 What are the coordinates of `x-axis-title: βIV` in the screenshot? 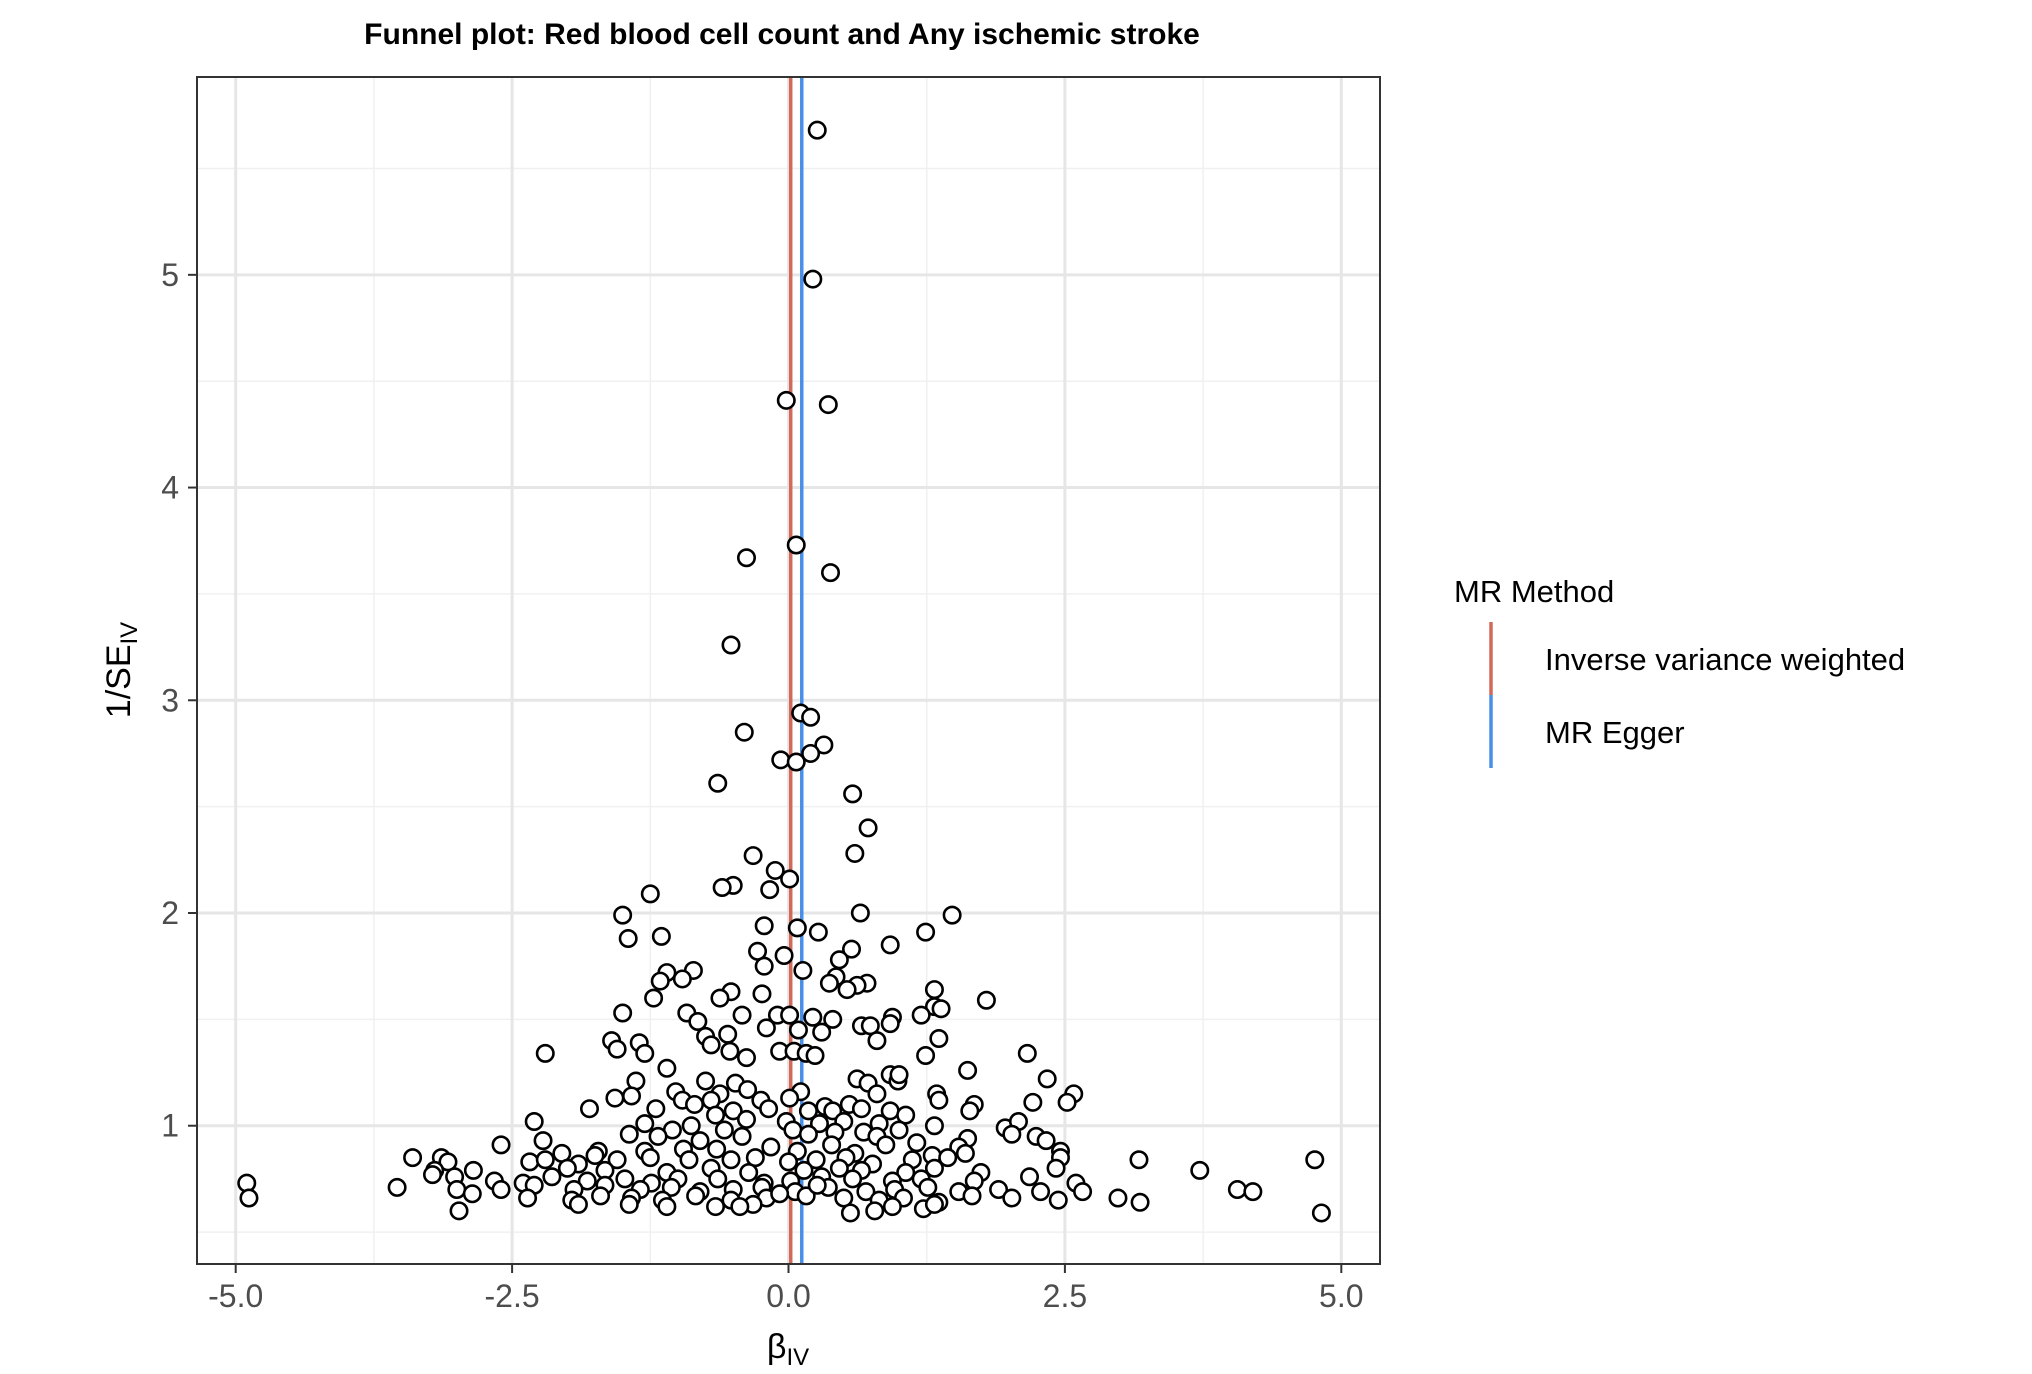 It's located at (788, 1349).